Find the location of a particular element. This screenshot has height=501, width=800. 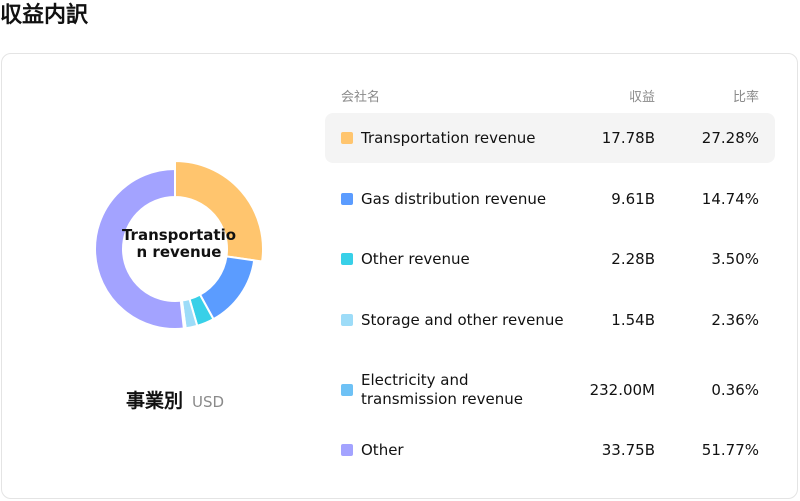

row-name: Other is located at coordinates (382, 449).